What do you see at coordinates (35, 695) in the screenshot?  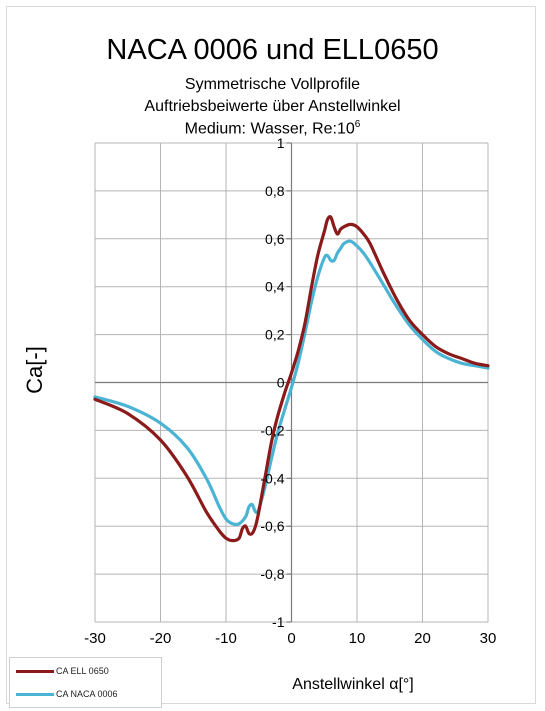 I see `legend-swatch-naca0006` at bounding box center [35, 695].